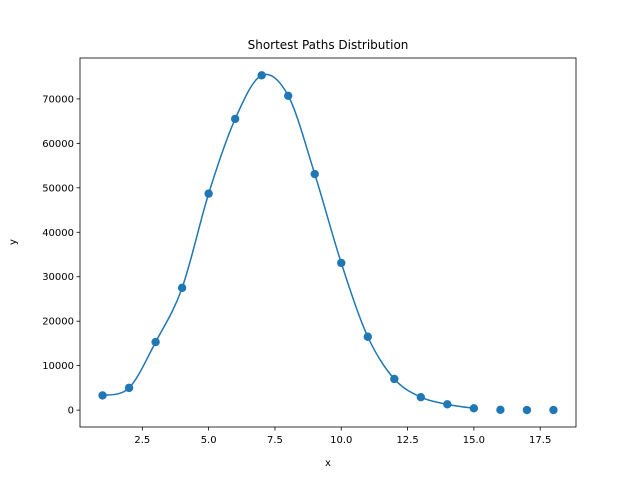 The image size is (640, 480). I want to click on x-tick-label: 12.5, so click(407, 440).